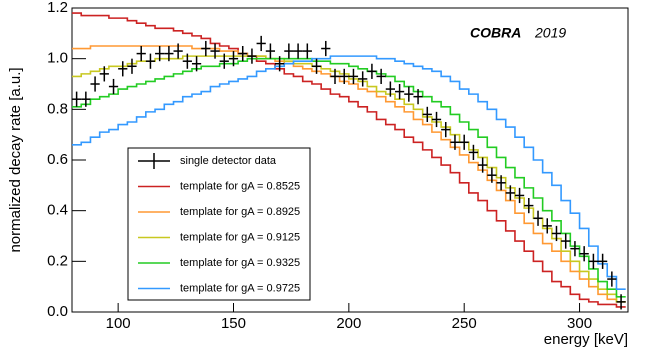  Describe the element at coordinates (15, 159) in the screenshot. I see `y-axis-label: normalized decay rate [a.u.]` at that location.